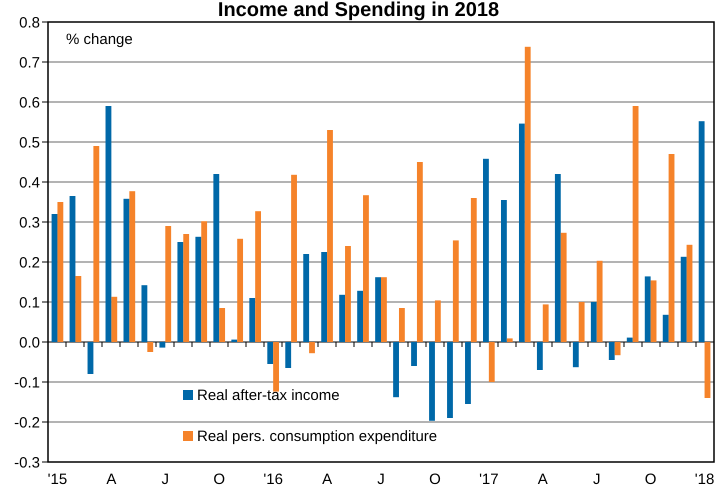 This screenshot has height=494, width=717. Describe the element at coordinates (29, 143) in the screenshot. I see `y-tick-label: 0.5` at that location.